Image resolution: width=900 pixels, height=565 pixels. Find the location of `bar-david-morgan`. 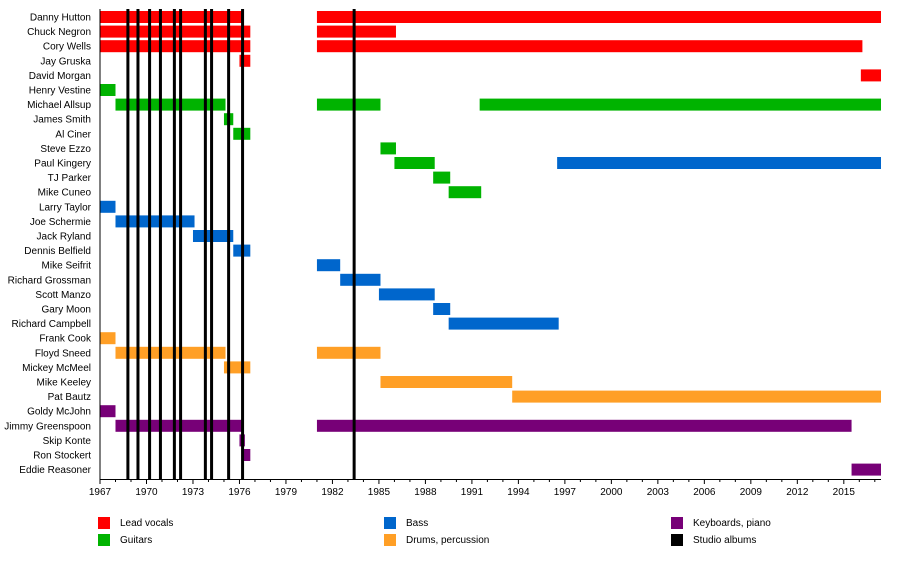

bar-david-morgan is located at coordinates (870, 75).